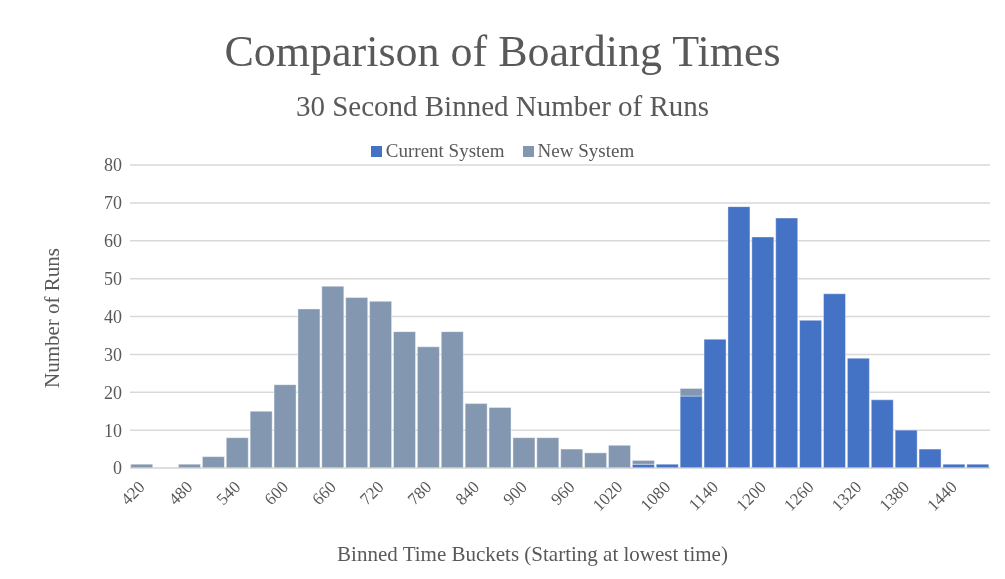 The image size is (1005, 579). Describe the element at coordinates (324, 493) in the screenshot. I see `x-tick-label: 660` at that location.